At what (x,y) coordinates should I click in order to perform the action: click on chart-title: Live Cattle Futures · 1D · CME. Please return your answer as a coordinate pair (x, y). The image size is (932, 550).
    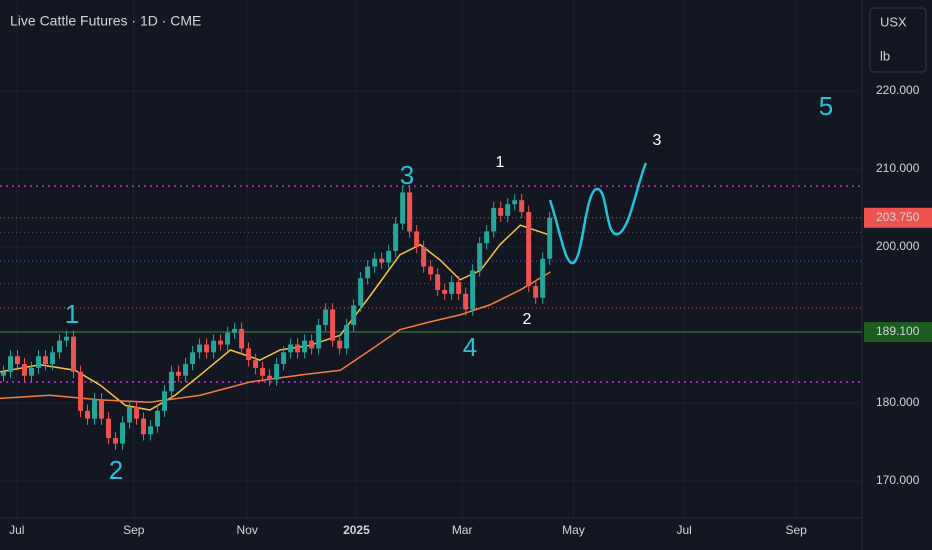
    Looking at the image, I should click on (105, 21).